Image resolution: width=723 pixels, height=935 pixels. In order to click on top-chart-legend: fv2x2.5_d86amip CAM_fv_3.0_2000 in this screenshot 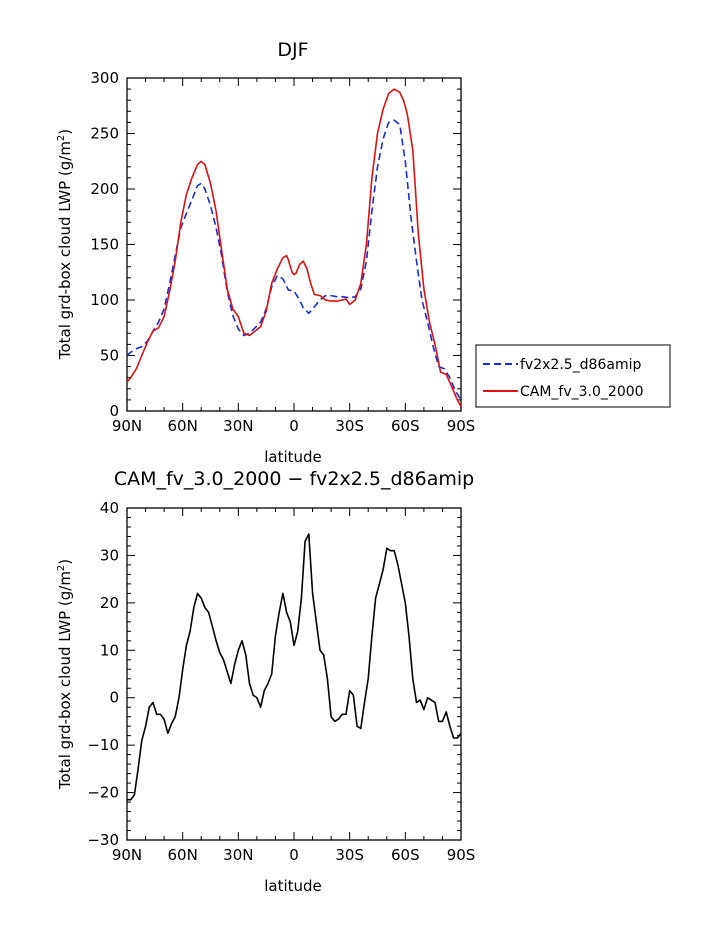, I will do `click(573, 376)`.